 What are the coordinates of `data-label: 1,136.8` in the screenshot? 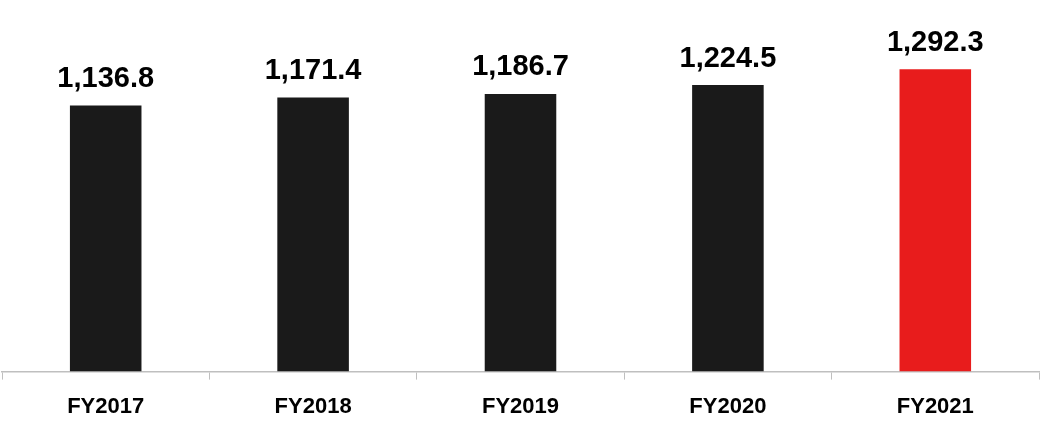 It's located at (106, 77).